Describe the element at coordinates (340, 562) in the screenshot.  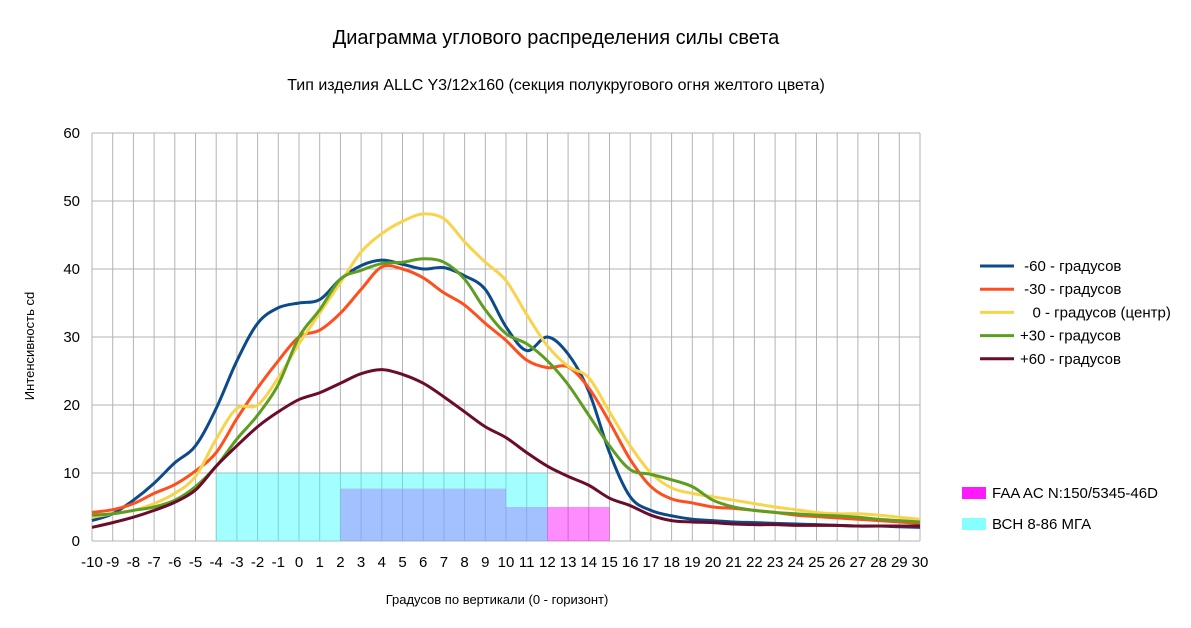
I see `x-tick-label: 2` at that location.